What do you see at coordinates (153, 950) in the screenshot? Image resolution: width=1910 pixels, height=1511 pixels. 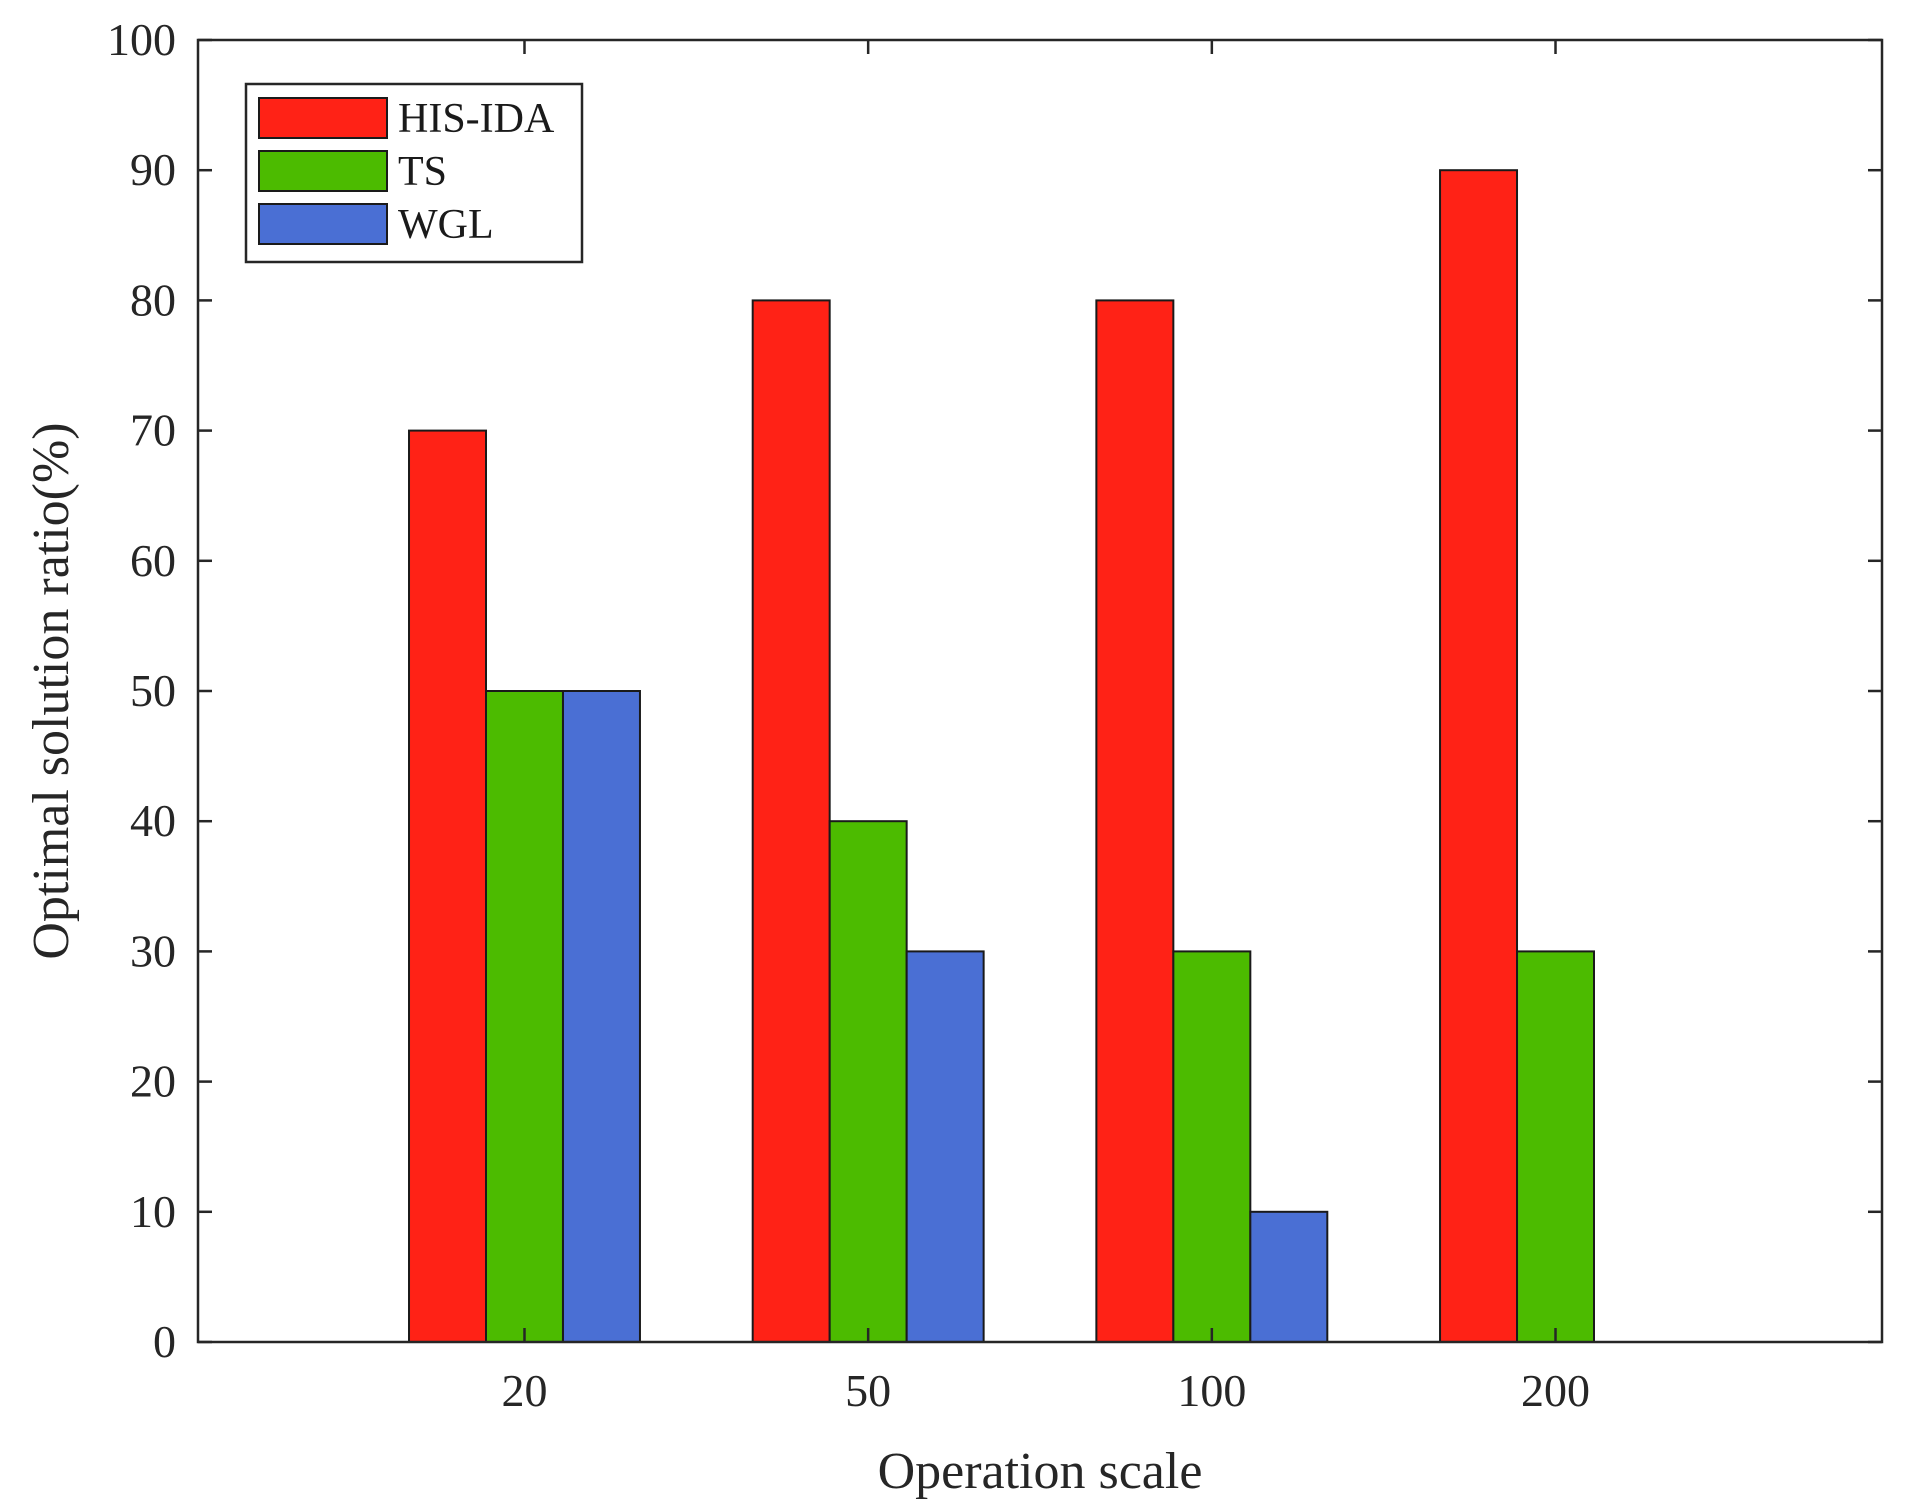 I see `y-tick-label: 30` at bounding box center [153, 950].